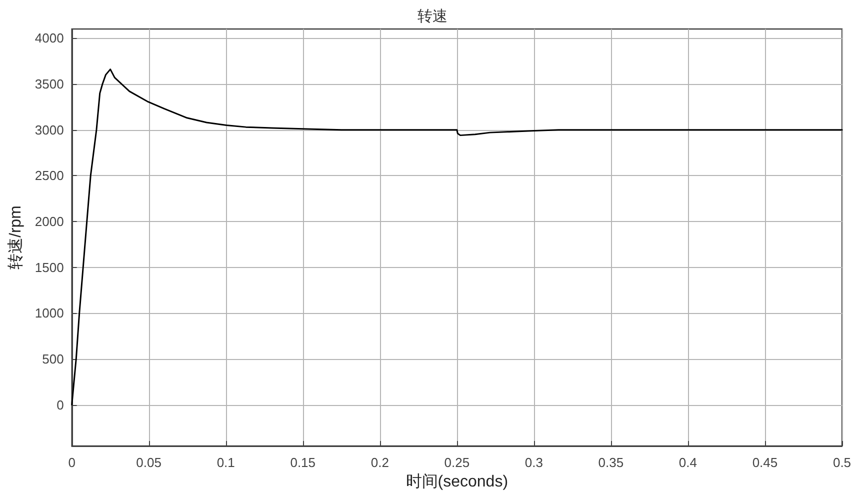  Describe the element at coordinates (457, 462) in the screenshot. I see `x-tick-label: 0.25` at that location.